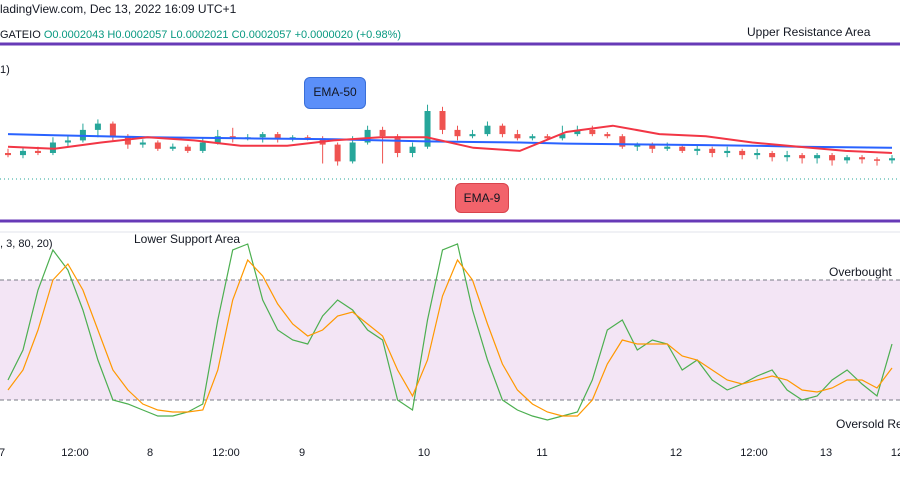 Image resolution: width=900 pixels, height=500 pixels. What do you see at coordinates (26, 244) in the screenshot?
I see `osc-pane-label: , 3, 80, 20)` at bounding box center [26, 244].